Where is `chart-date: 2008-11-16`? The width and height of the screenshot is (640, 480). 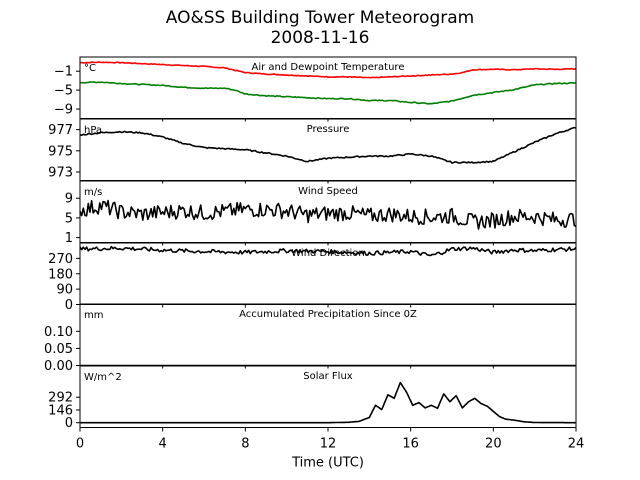 chart-date: 2008-11-16 is located at coordinates (320, 38).